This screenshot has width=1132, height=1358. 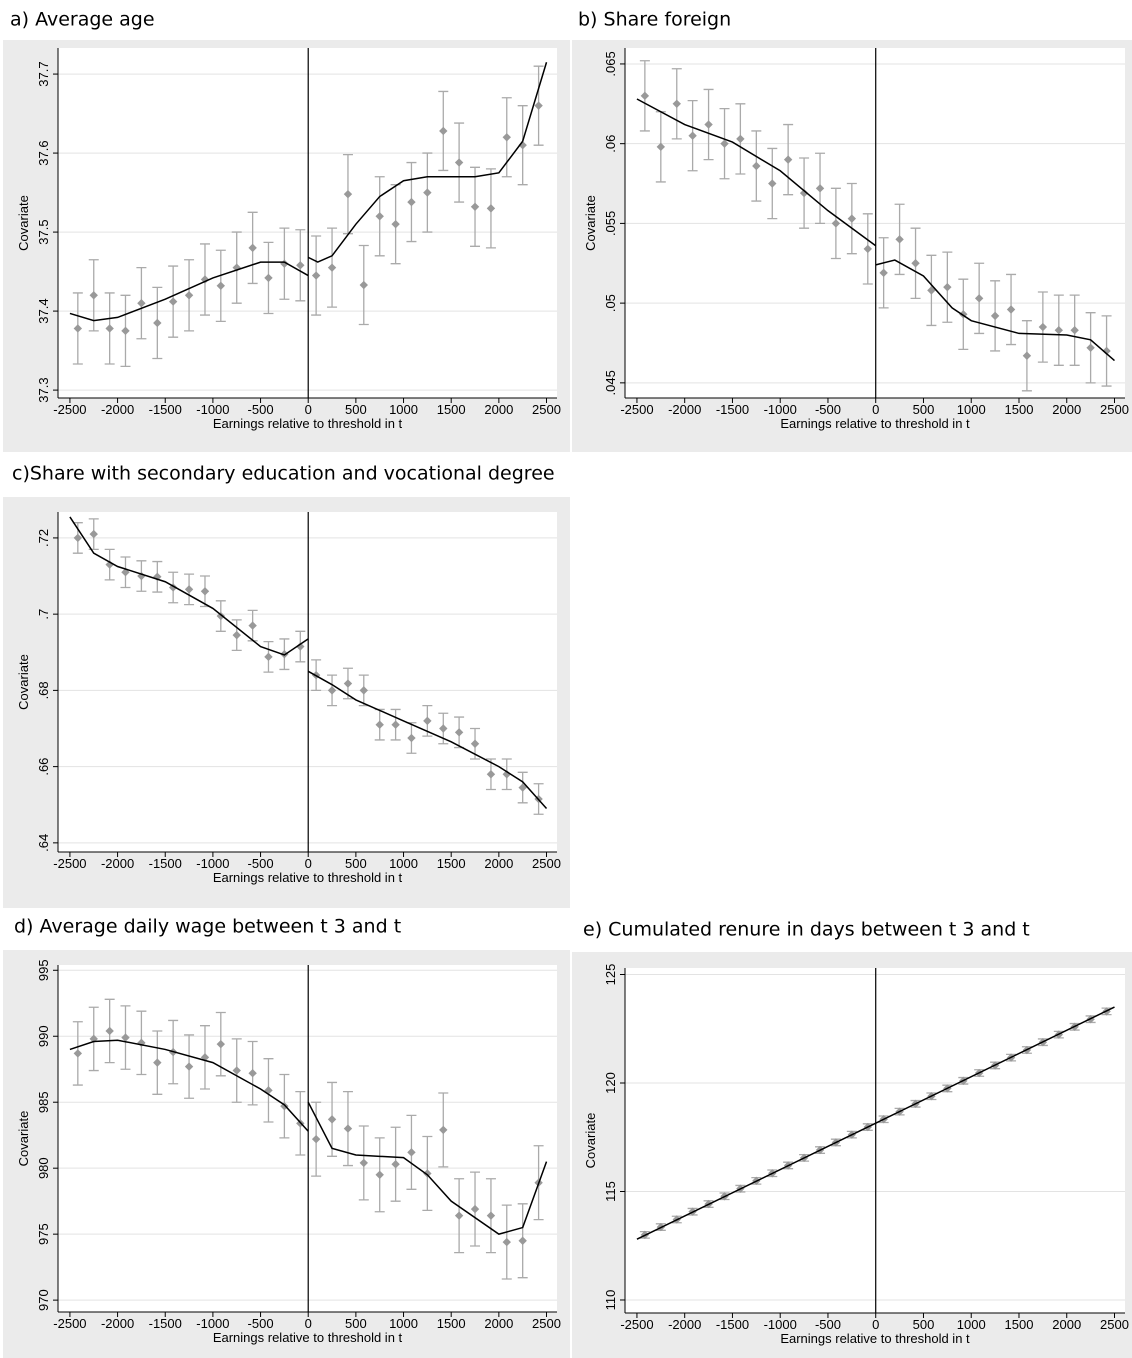 What do you see at coordinates (498, 409) in the screenshot?
I see `x-tick-label: 2000` at bounding box center [498, 409].